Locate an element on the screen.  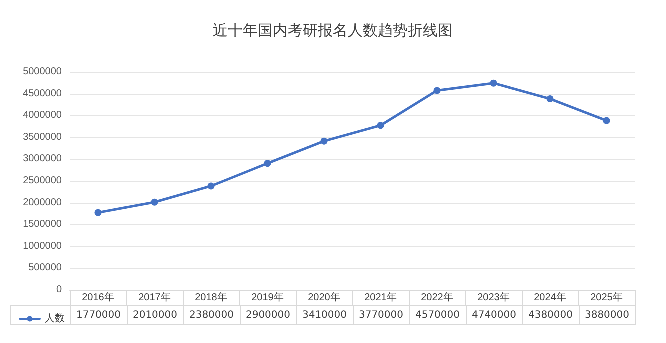
y-tick-label: 2500000 is located at coordinates (42, 181).